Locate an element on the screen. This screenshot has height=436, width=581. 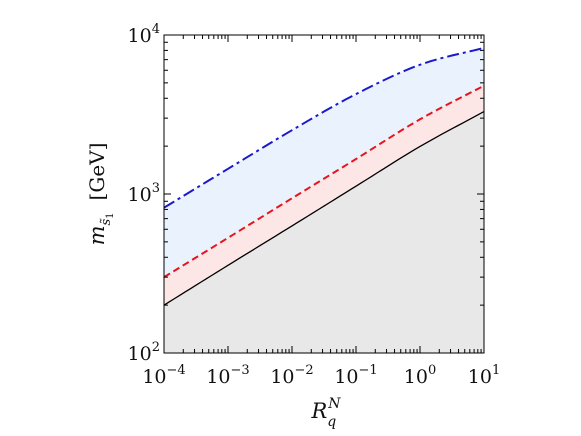
x-axis-superscript: N is located at coordinates (334, 404).